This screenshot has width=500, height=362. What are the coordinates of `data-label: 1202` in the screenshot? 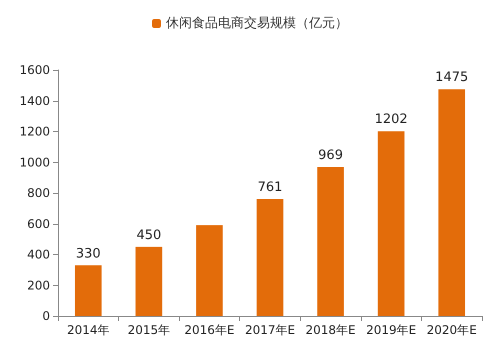 It's located at (391, 120).